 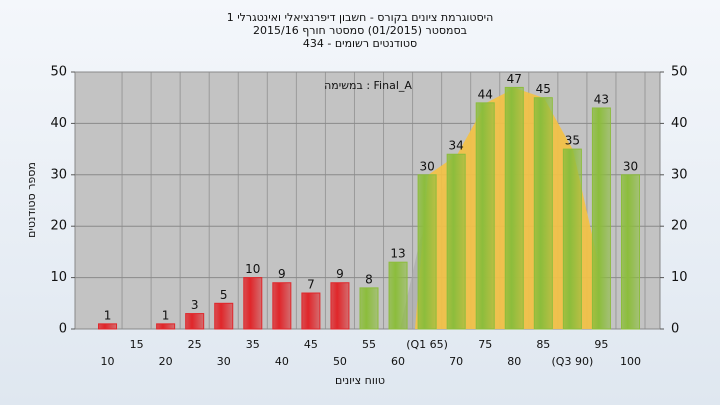 I want to click on value-label: 7, so click(x=311, y=285).